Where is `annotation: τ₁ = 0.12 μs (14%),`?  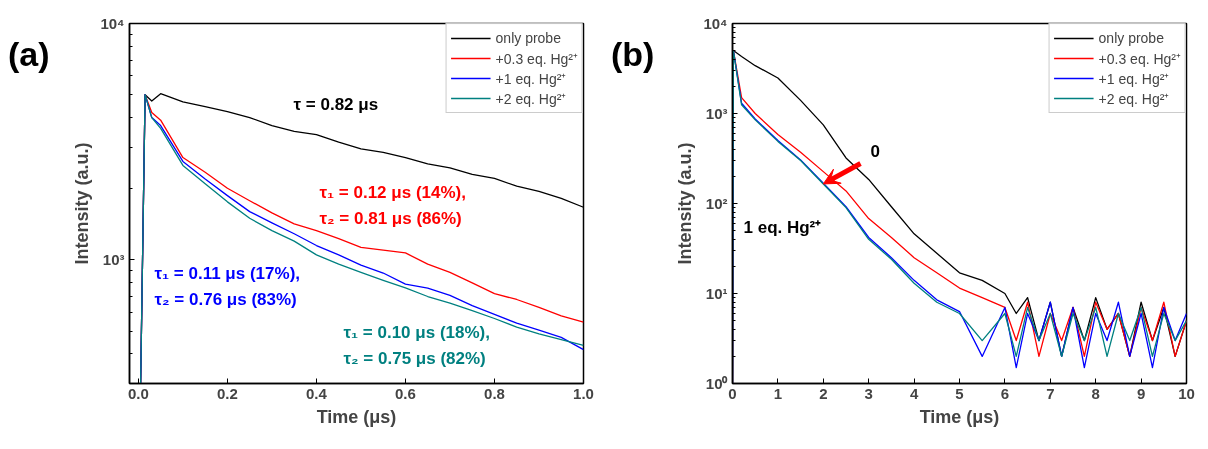 annotation: τ₁ = 0.12 μs (14%), is located at coordinates (392, 192).